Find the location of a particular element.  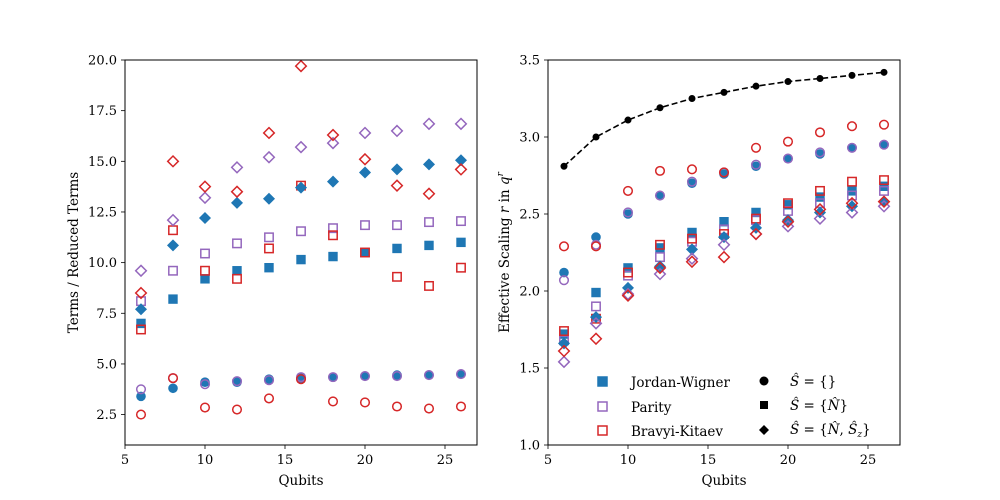

y-tick-label: 12.5 is located at coordinates (102, 212).